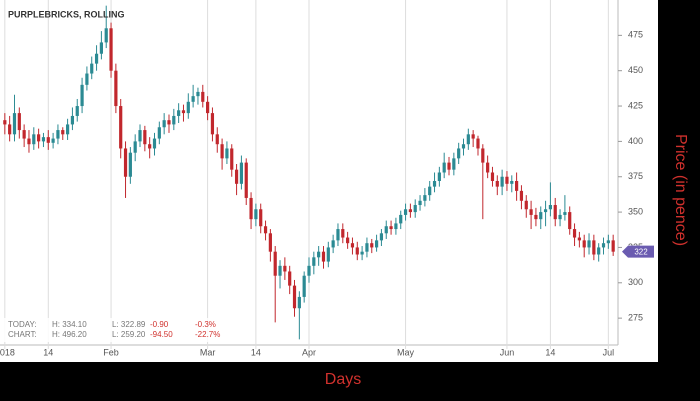 This screenshot has width=700, height=401. Describe the element at coordinates (66, 14) in the screenshot. I see `chart-title: PURPLEBRICKS, ROLLING` at that location.